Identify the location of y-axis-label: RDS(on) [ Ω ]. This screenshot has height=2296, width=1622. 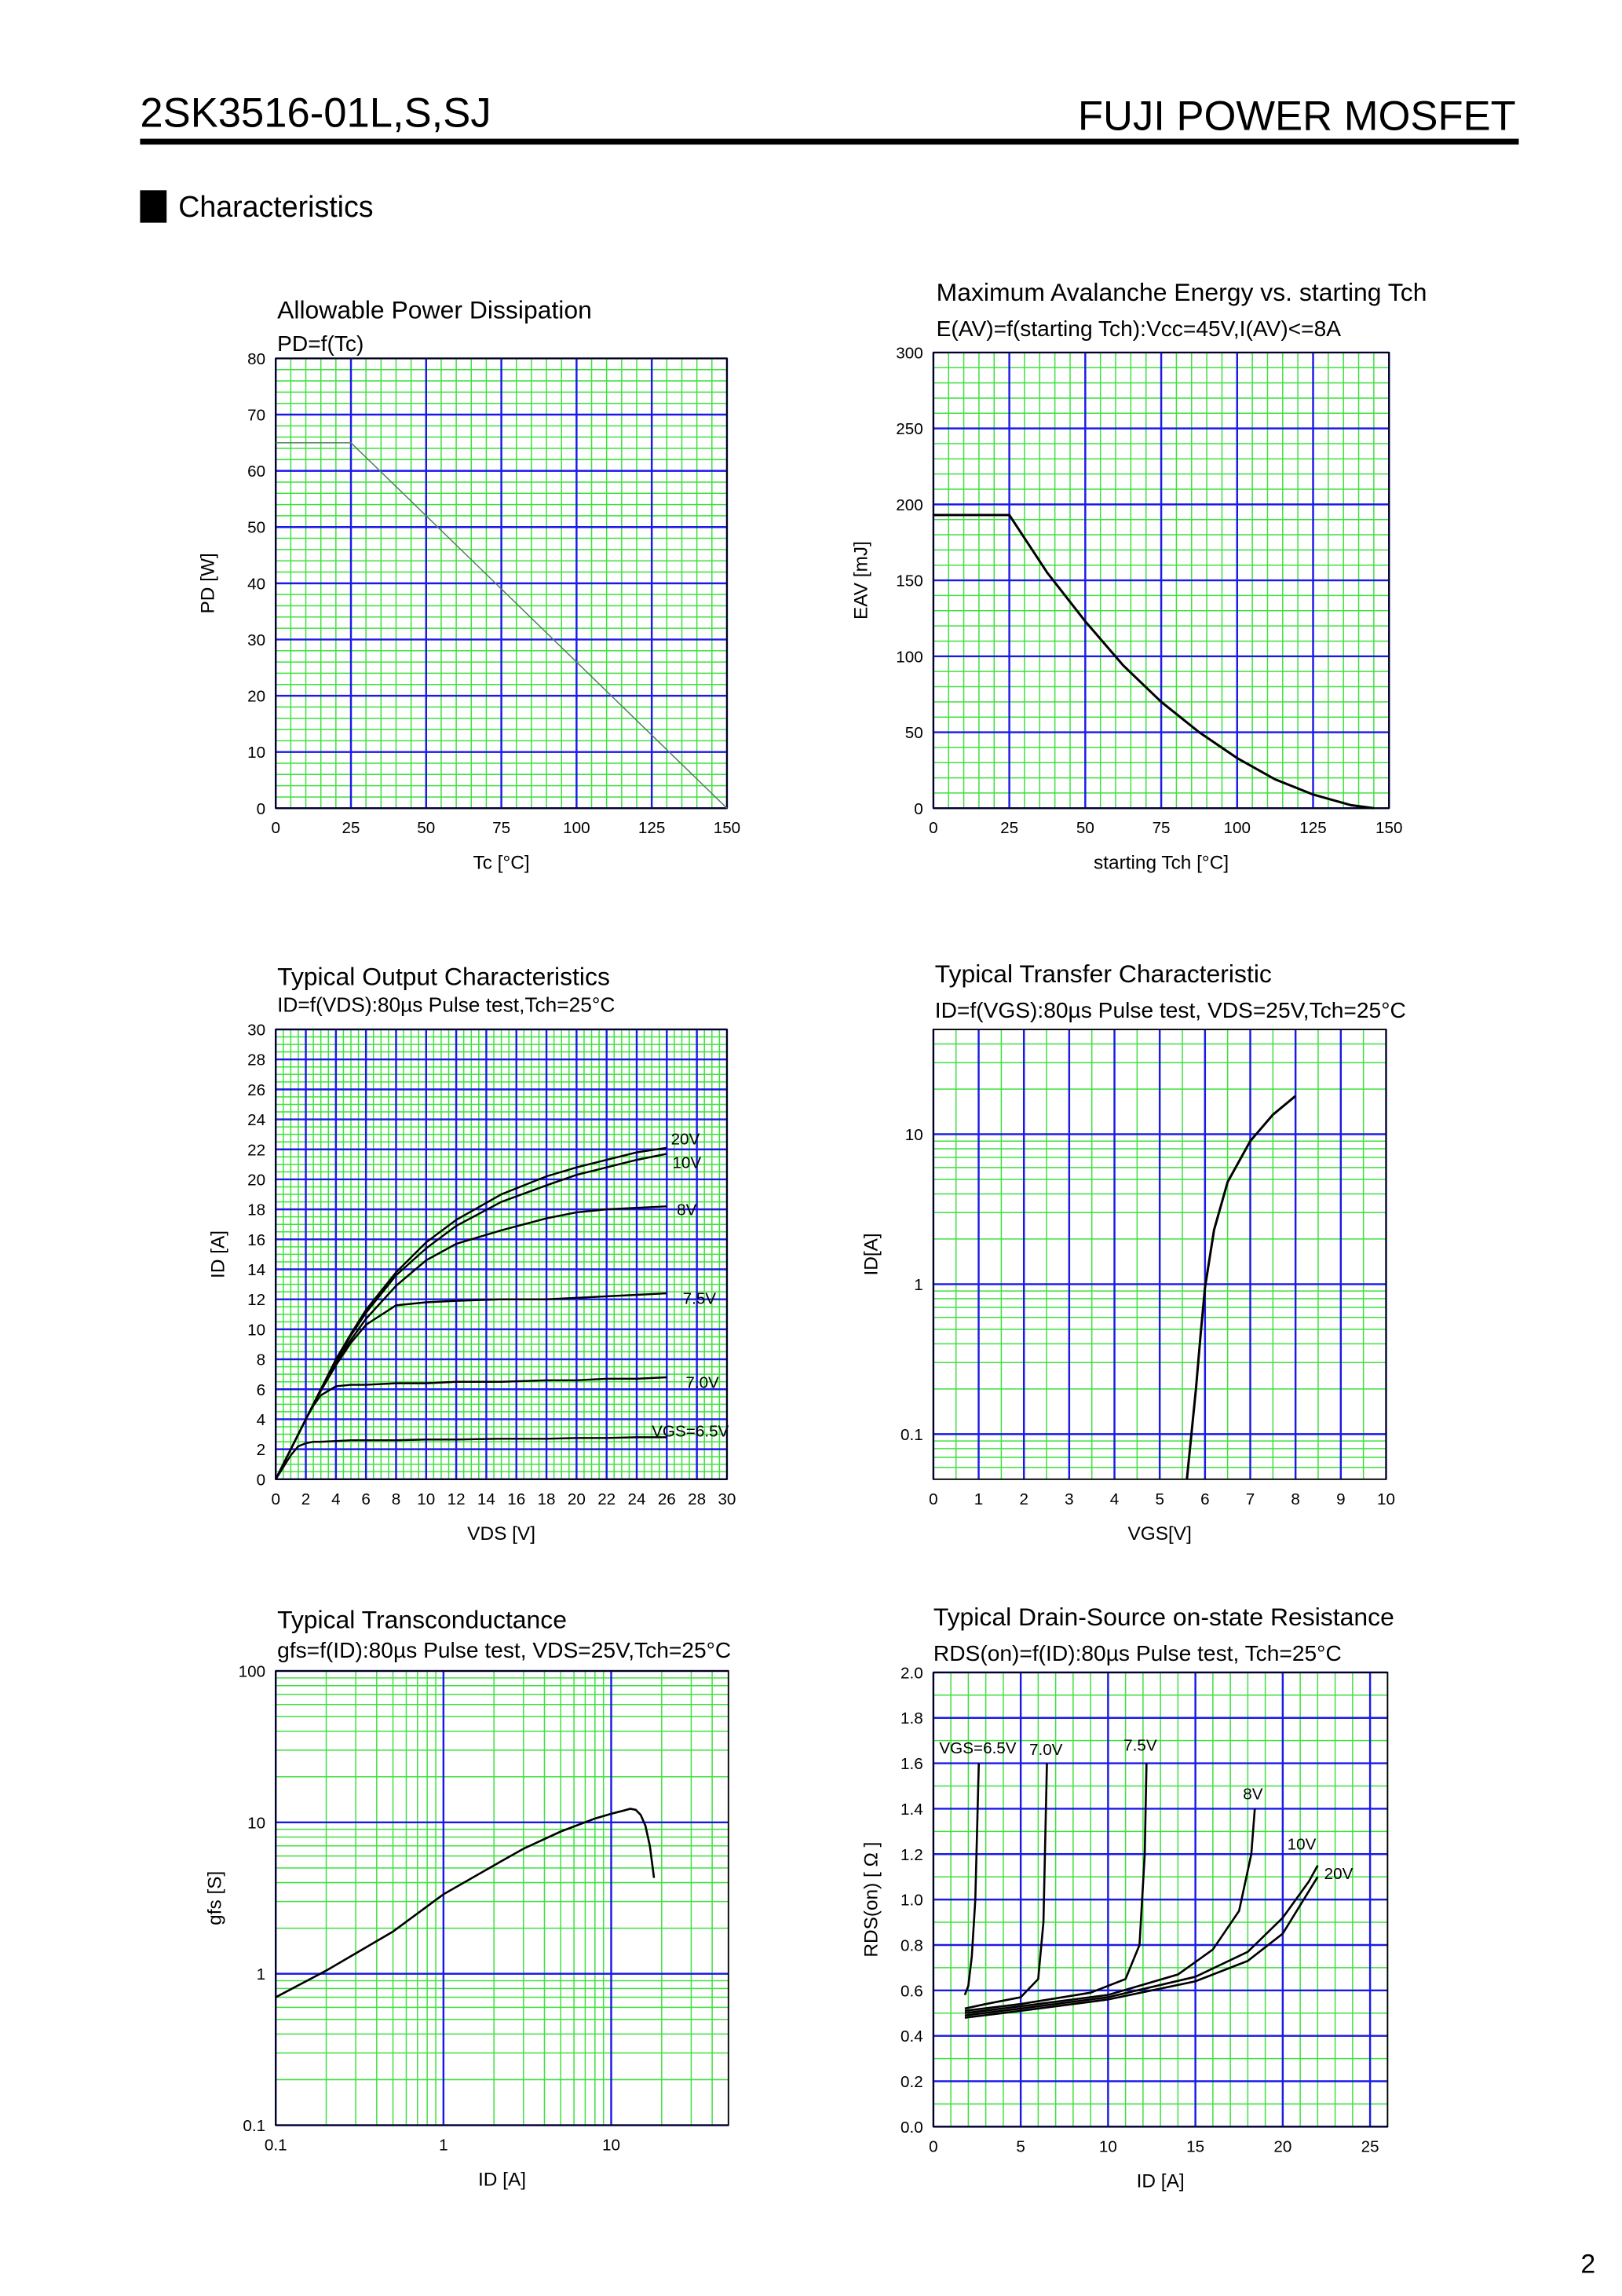
(871, 1900).